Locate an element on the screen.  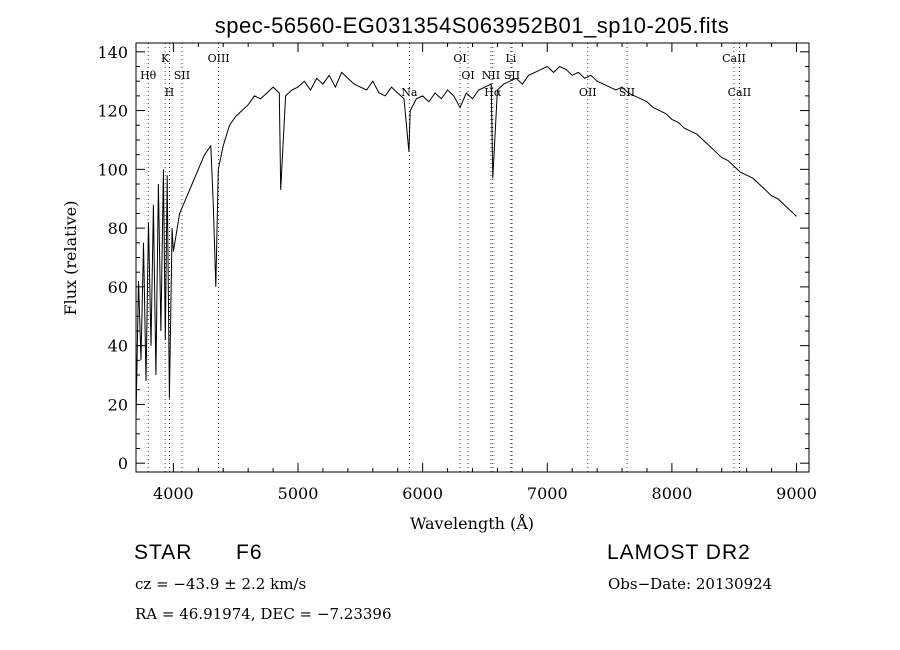
spectral-line-label: NII is located at coordinates (491, 75).